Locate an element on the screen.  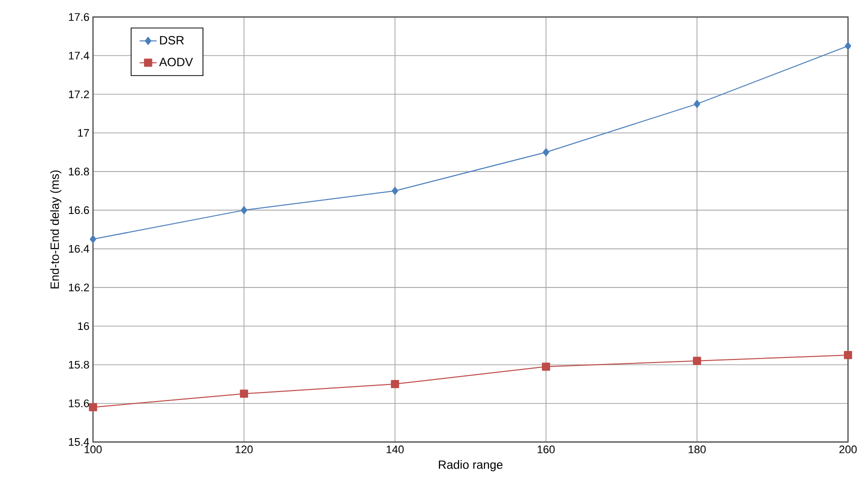
y-tick-label: 17 is located at coordinates (83, 133).